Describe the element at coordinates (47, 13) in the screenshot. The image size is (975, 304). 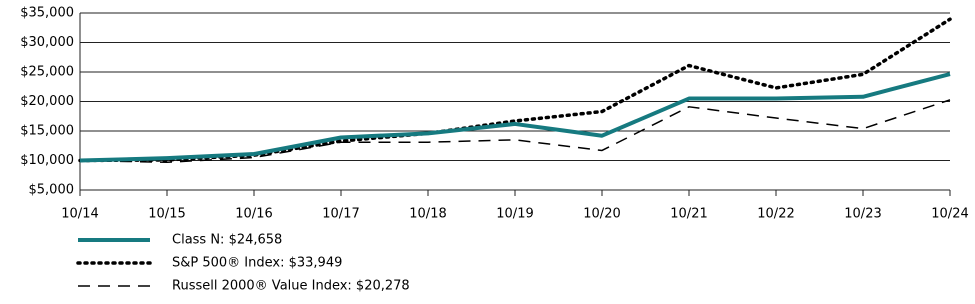
I see `y-tick-label: $35,000` at that location.